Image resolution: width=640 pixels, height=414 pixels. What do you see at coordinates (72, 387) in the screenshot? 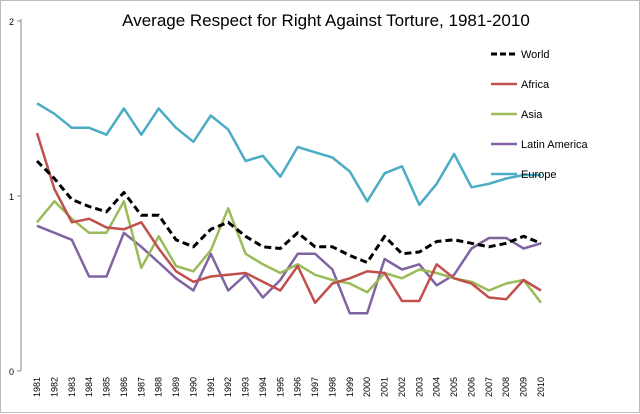
I see `x-tick-label: 1983` at bounding box center [72, 387].